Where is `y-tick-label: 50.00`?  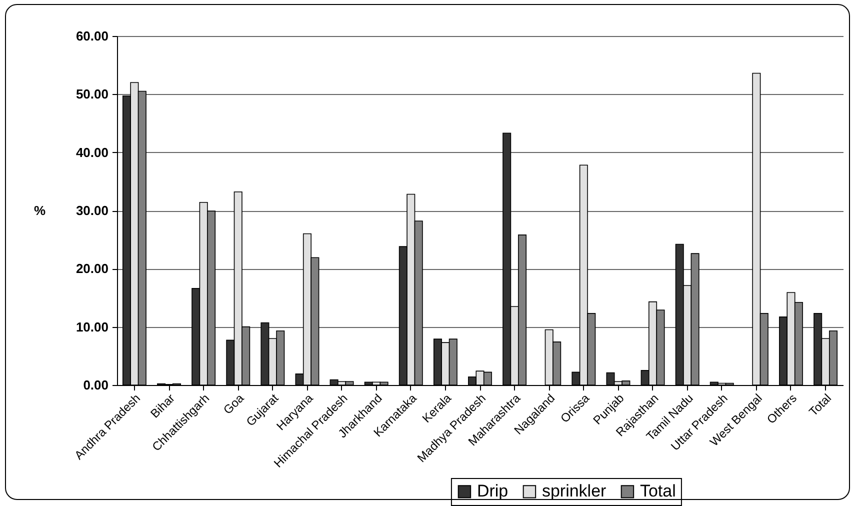 y-tick-label: 50.00 is located at coordinates (92, 94).